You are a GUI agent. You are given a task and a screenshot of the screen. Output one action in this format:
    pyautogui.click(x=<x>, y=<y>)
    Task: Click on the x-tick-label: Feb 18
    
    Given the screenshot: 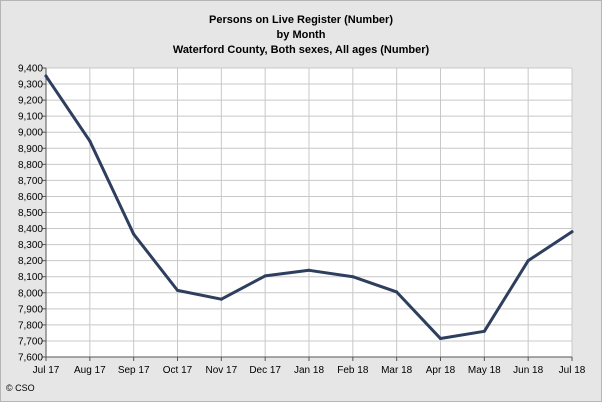 What is the action you would take?
    pyautogui.click(x=353, y=370)
    